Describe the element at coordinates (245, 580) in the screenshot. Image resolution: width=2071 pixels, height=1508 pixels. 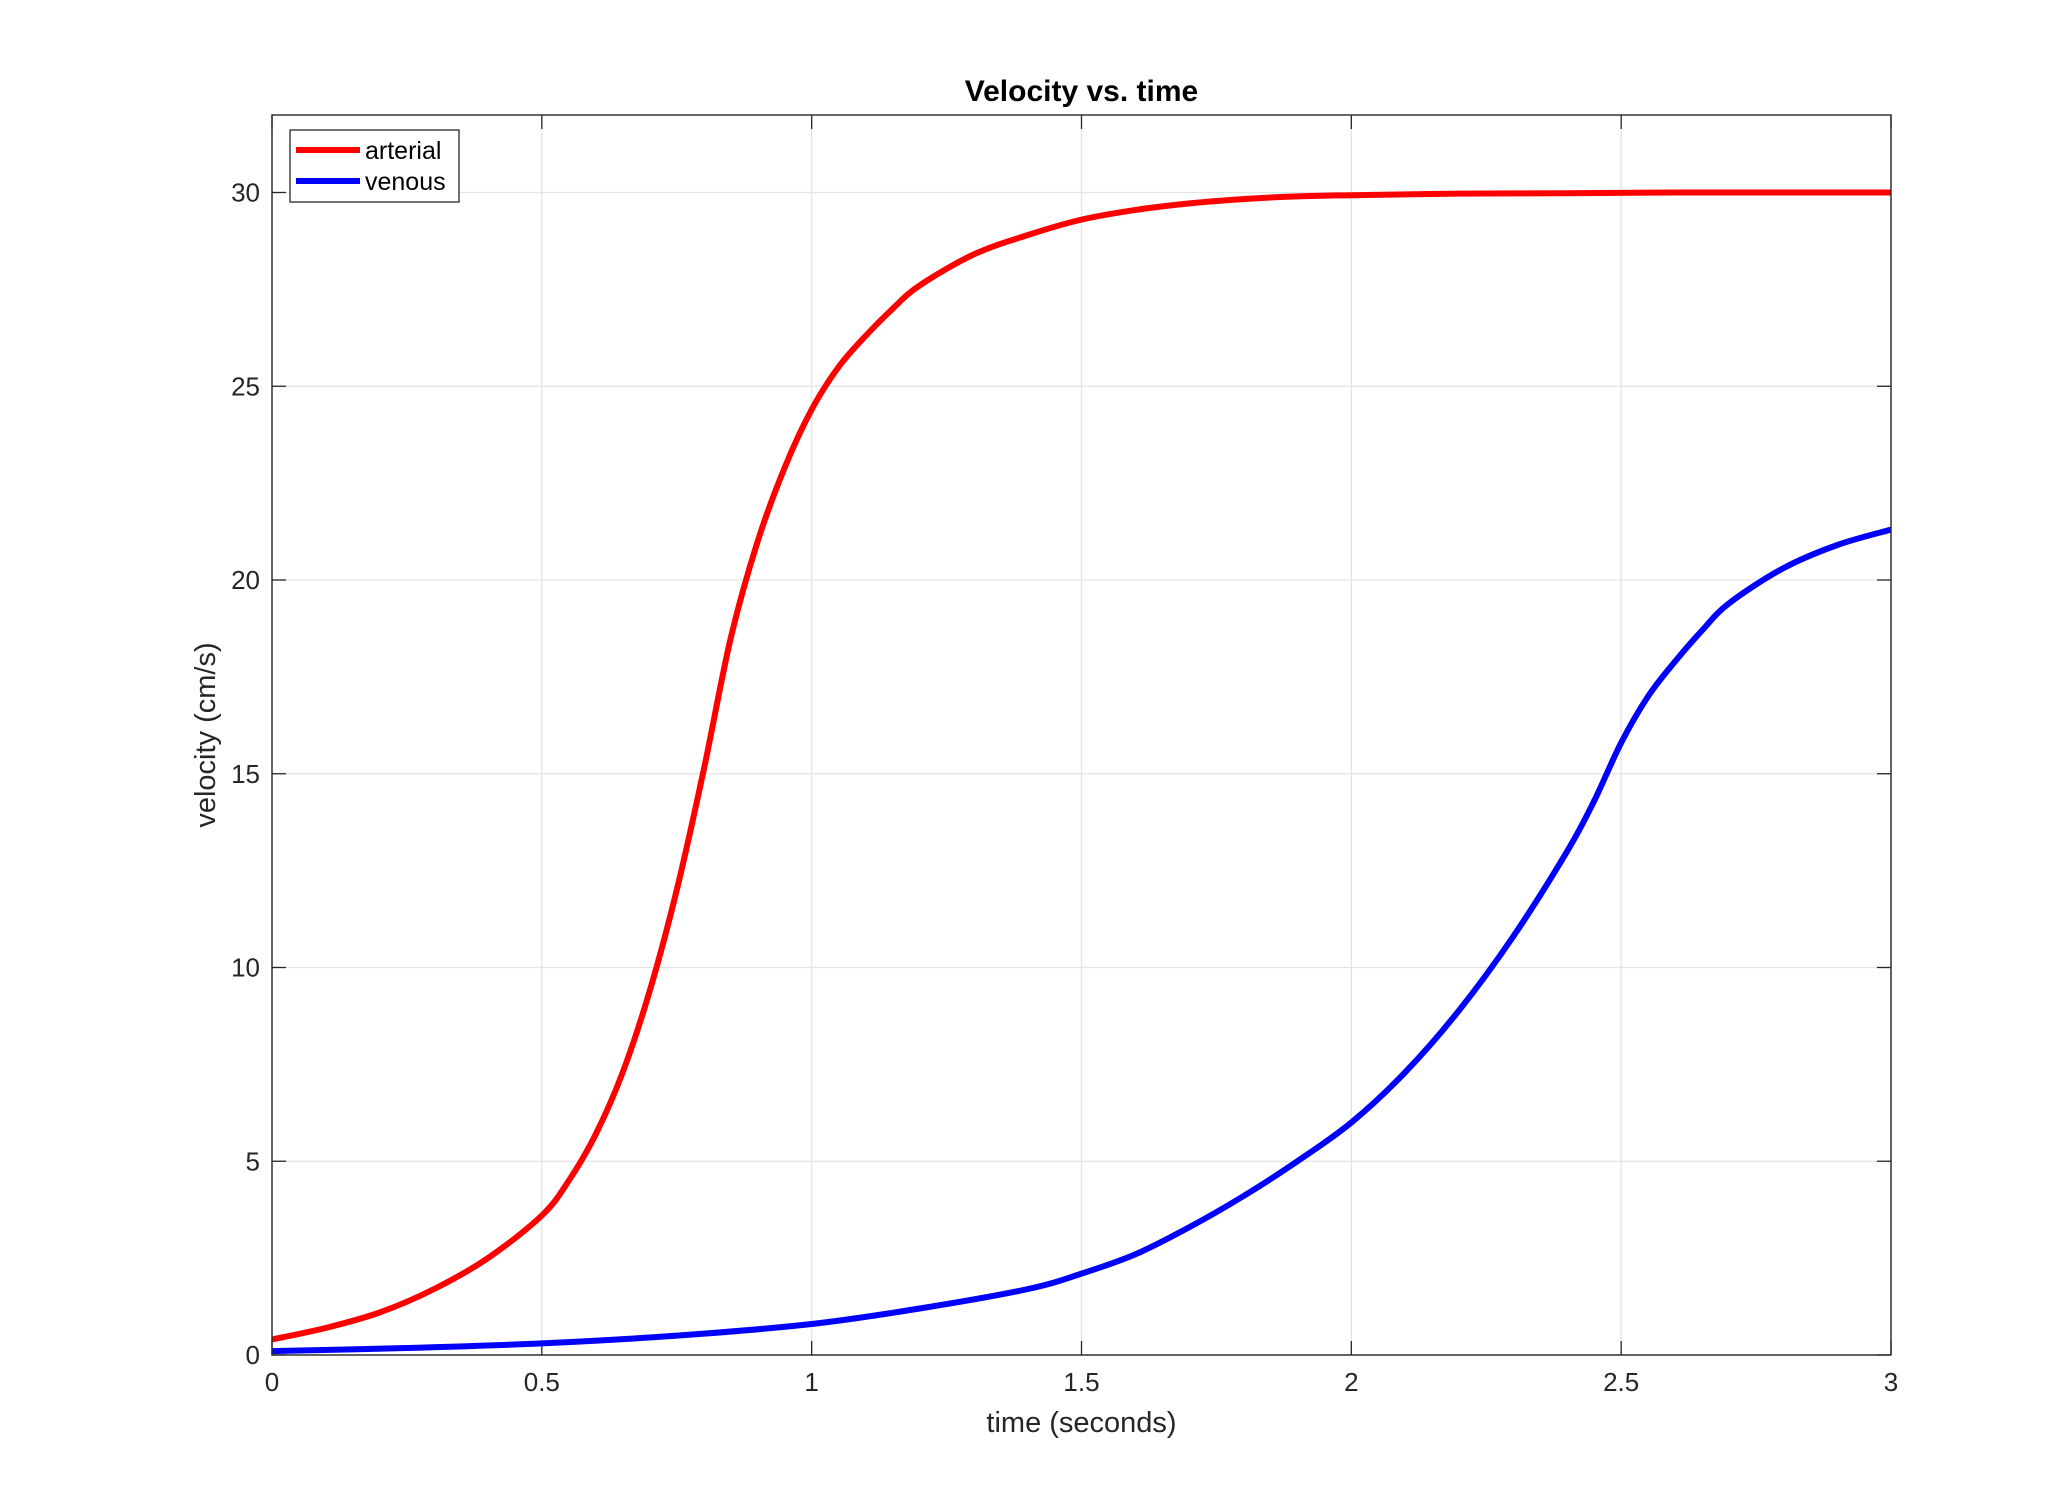
I see `y-tick-label: 20` at that location.